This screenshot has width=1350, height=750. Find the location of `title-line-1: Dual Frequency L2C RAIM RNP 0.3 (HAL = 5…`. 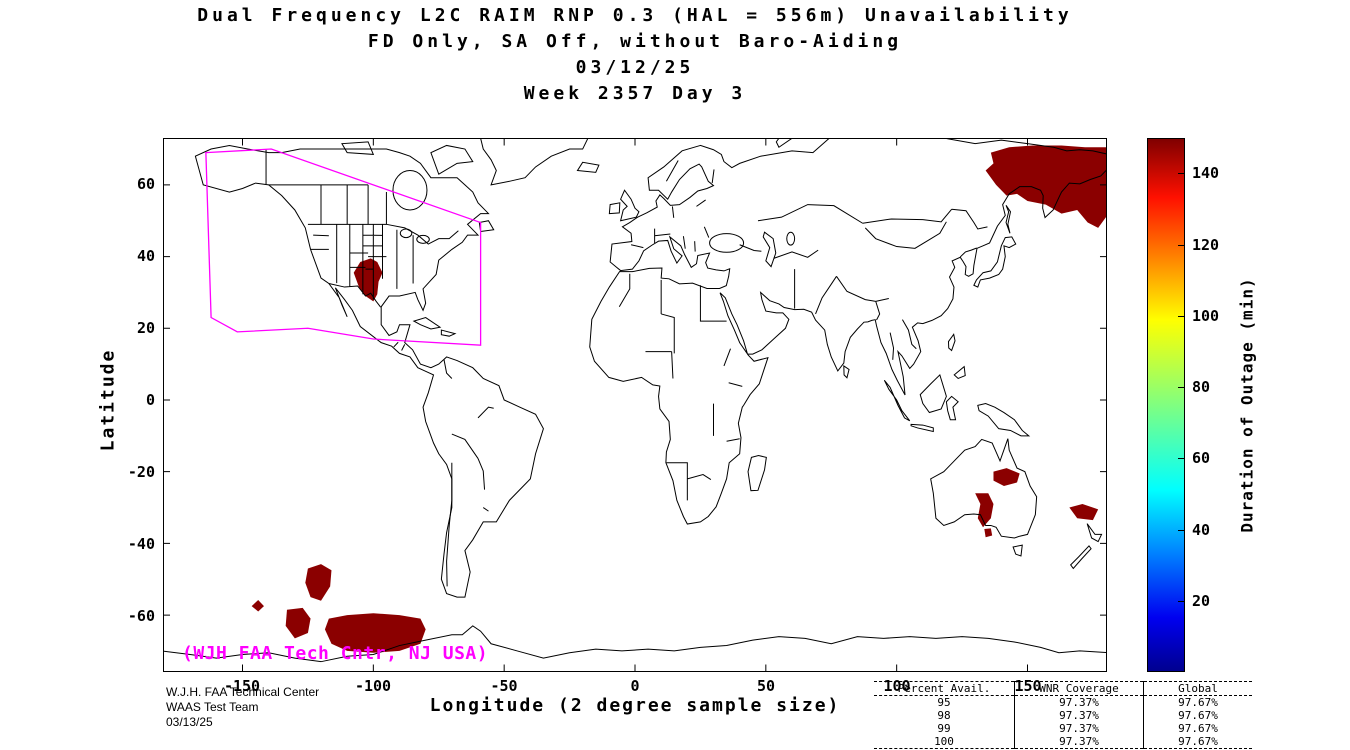

title-line-1: Dual Frequency L2C RAIM RNP 0.3 (HAL = 5… is located at coordinates (635, 15).